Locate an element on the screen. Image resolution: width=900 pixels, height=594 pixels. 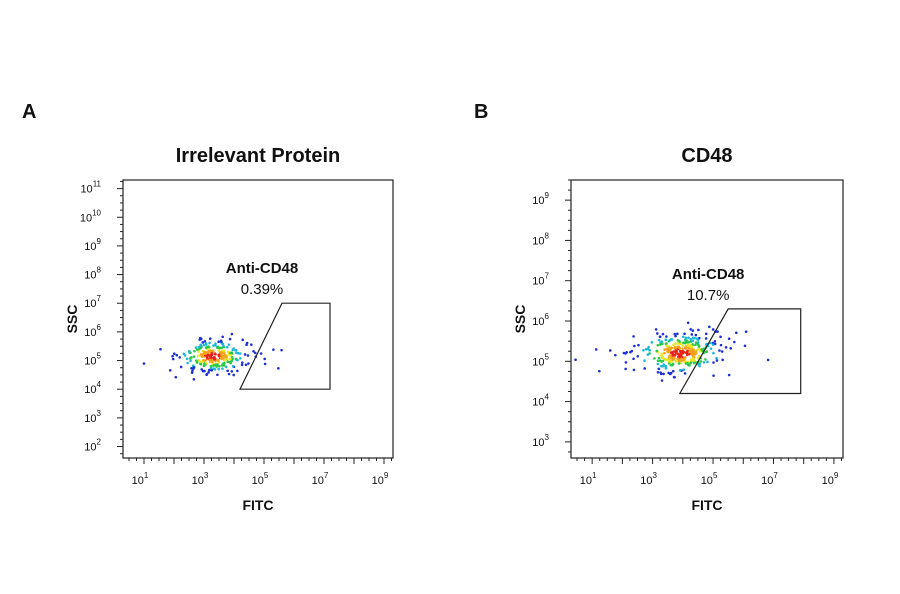
y-tick-label: 10⁶ is located at coordinates (92, 331).